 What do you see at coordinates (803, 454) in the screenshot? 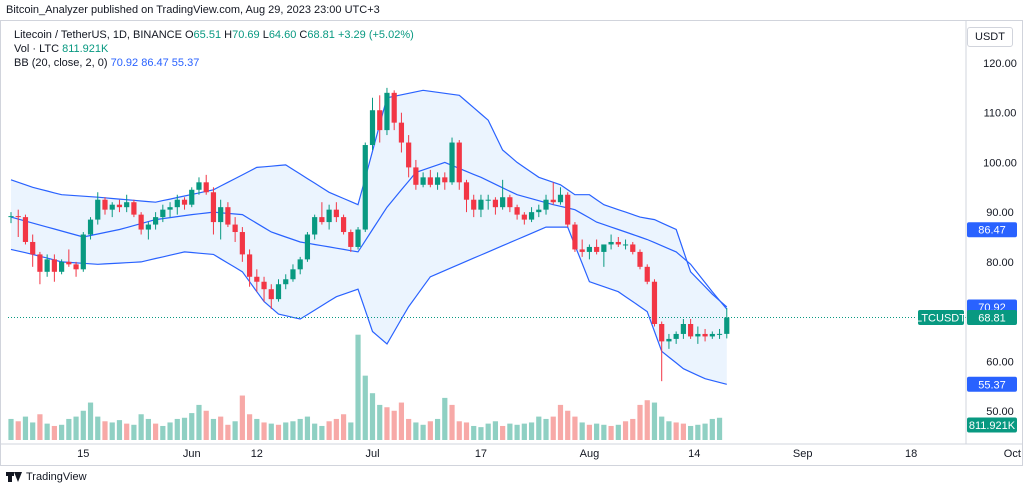
I see `time-tick-label: Sep` at bounding box center [803, 454].